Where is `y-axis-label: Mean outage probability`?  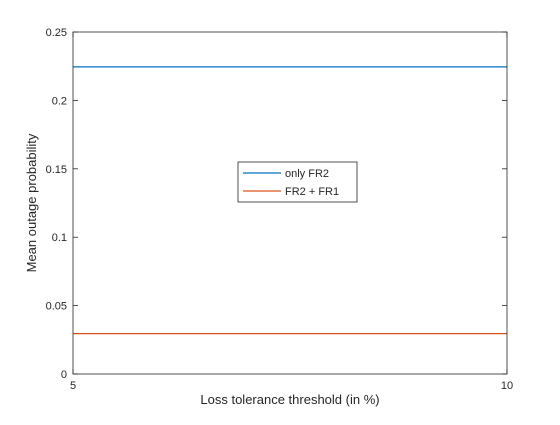
y-axis-label: Mean outage probability is located at coordinates (31, 202).